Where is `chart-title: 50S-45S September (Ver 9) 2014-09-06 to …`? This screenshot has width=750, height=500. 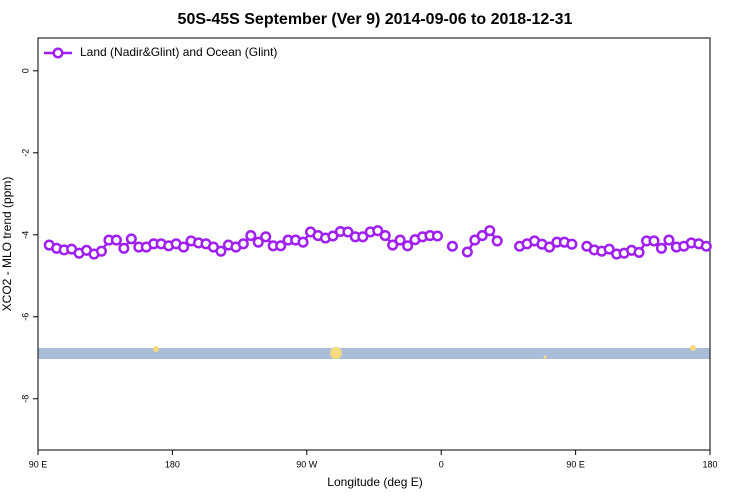 chart-title: 50S-45S September (Ver 9) 2014-09-06 to … is located at coordinates (375, 19).